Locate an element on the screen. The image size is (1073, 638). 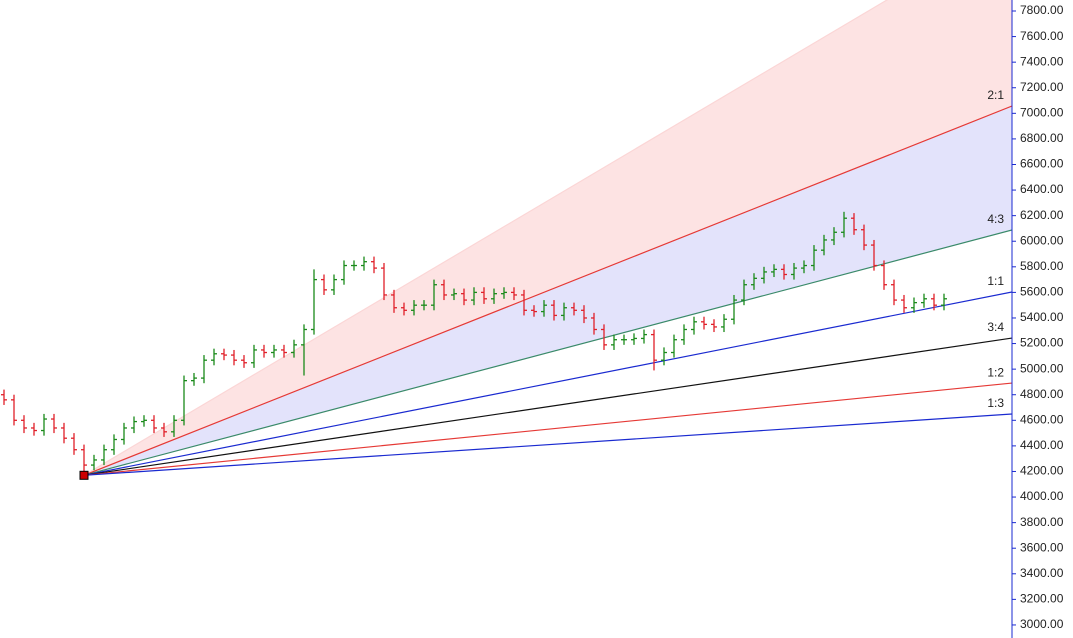
fan-label: 3:4 is located at coordinates (995, 327).